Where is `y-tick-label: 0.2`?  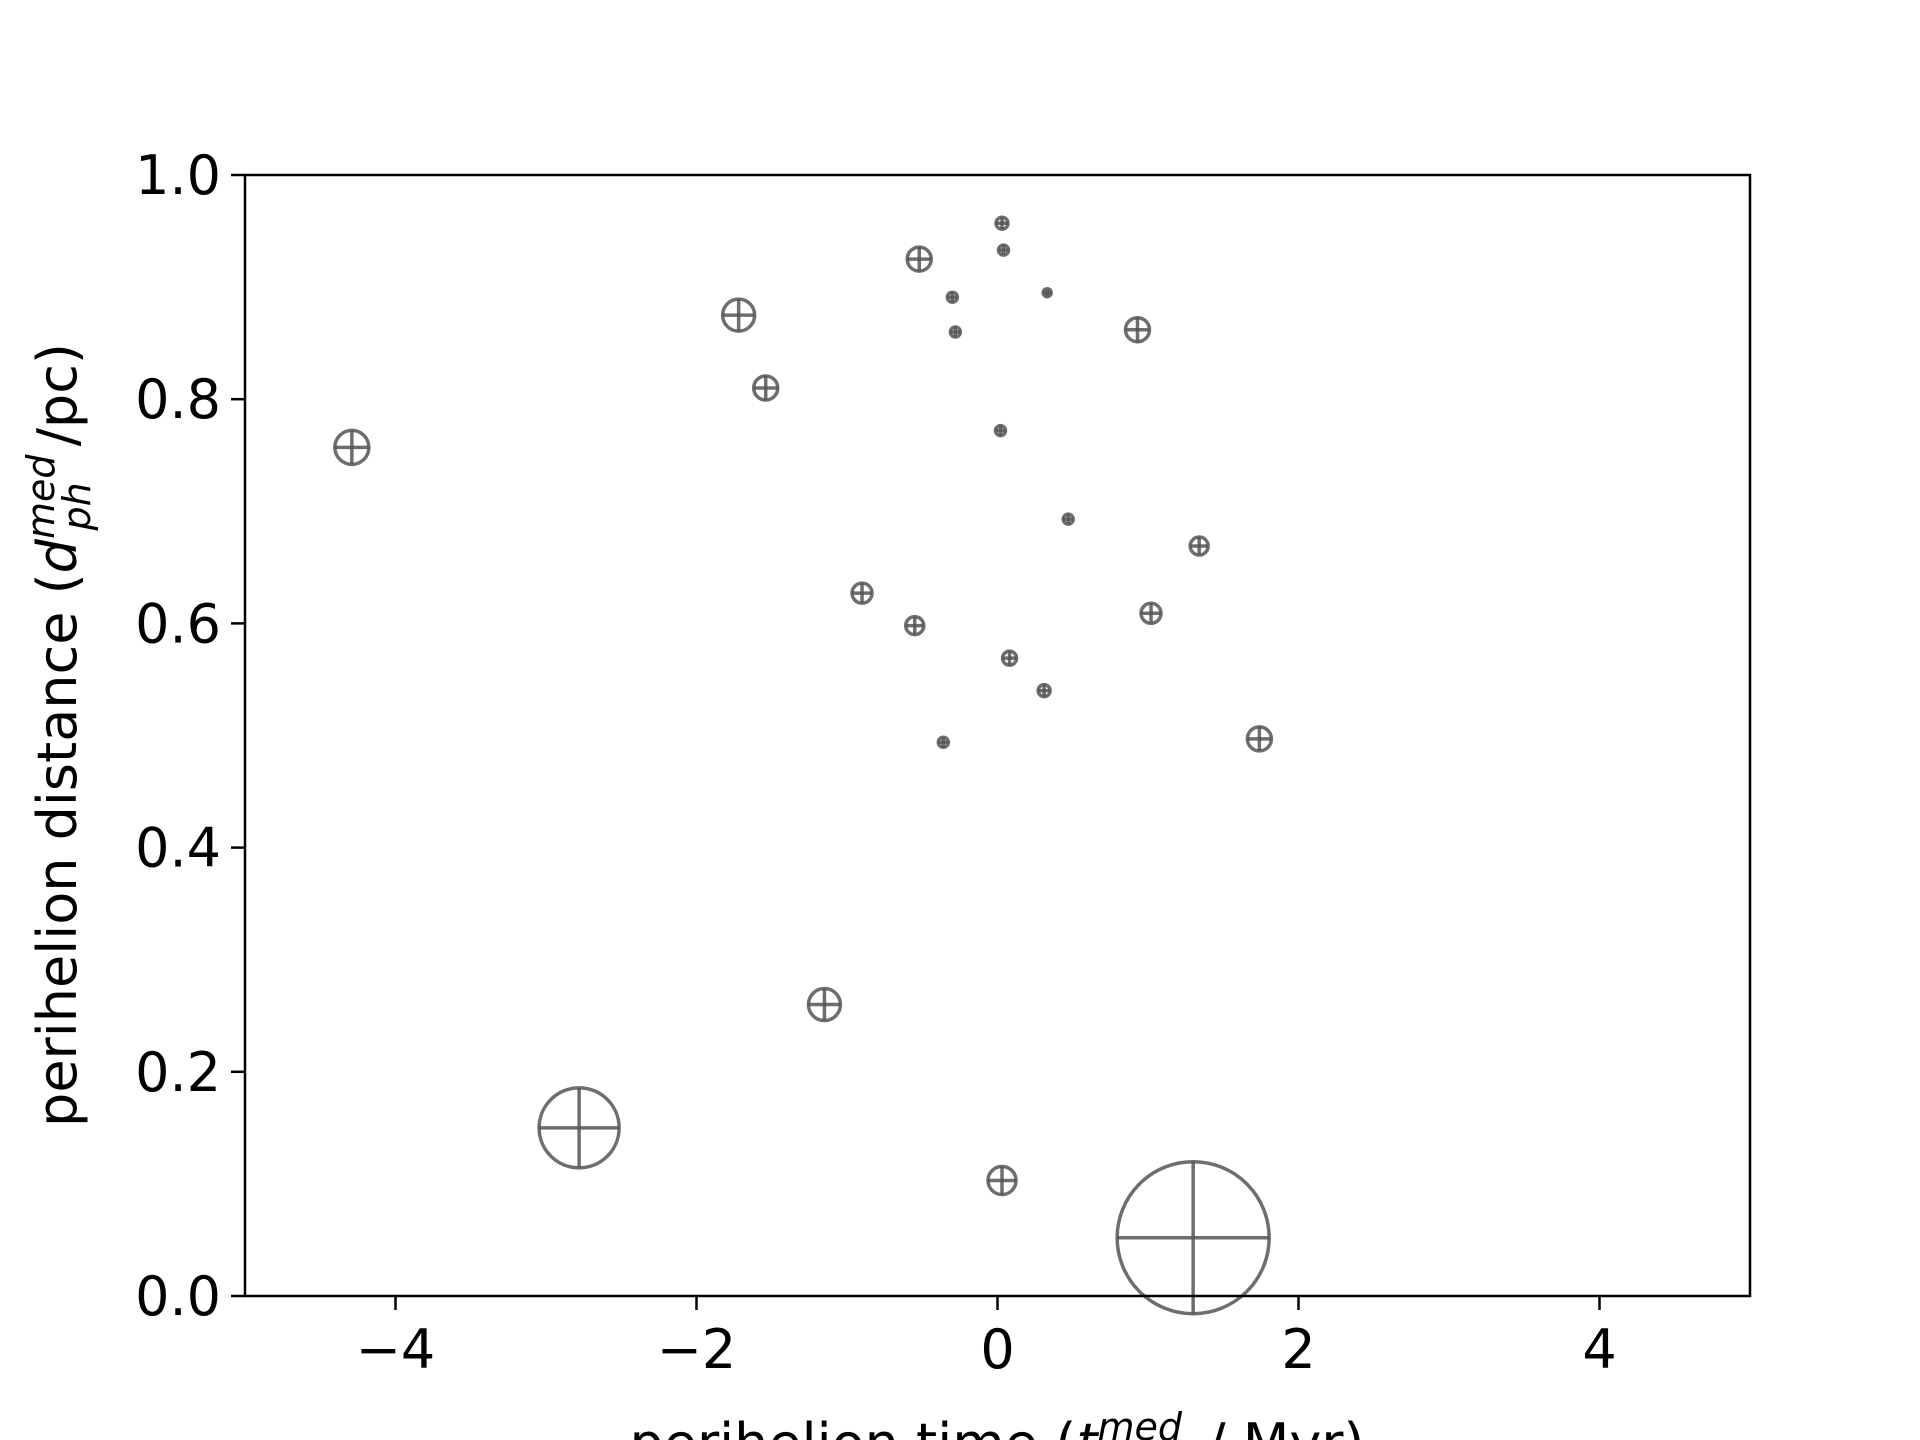 y-tick-label: 0.2 is located at coordinates (178, 1072).